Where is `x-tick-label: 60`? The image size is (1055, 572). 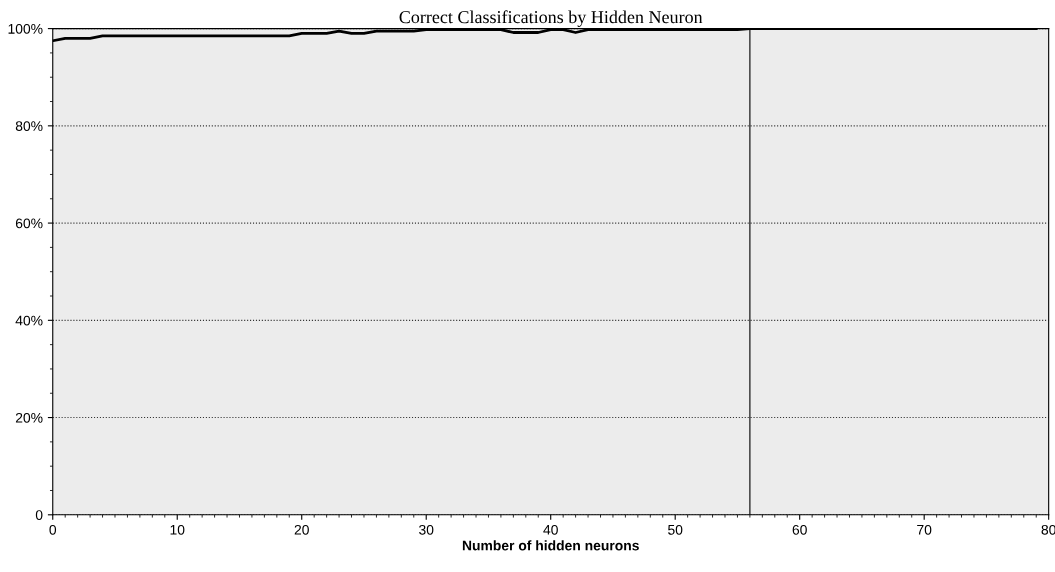
x-tick-label: 60 is located at coordinates (799, 529).